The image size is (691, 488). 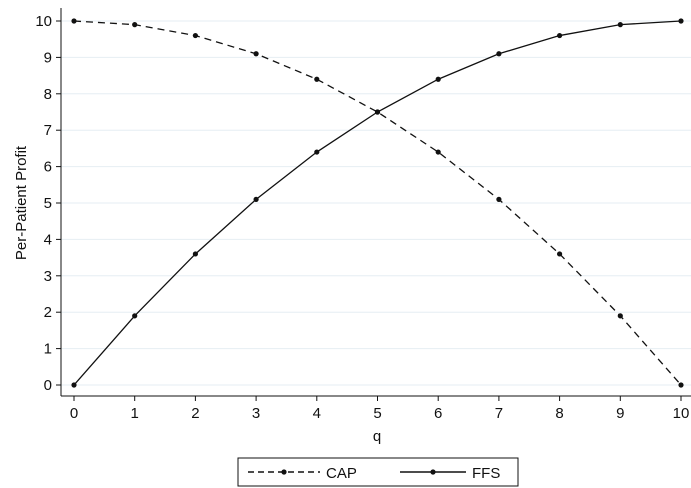 What do you see at coordinates (21, 202) in the screenshot?
I see `y-axis-title: Per-Patient Profit` at bounding box center [21, 202].